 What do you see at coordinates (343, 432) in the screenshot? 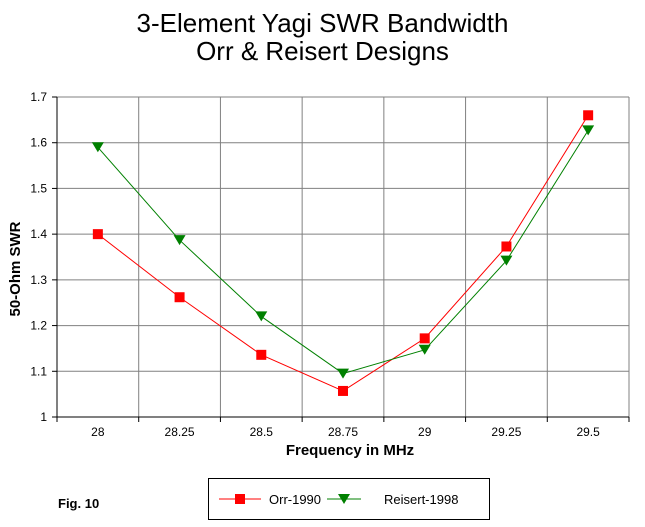
I see `x-tick-label: 28.75` at bounding box center [343, 432].